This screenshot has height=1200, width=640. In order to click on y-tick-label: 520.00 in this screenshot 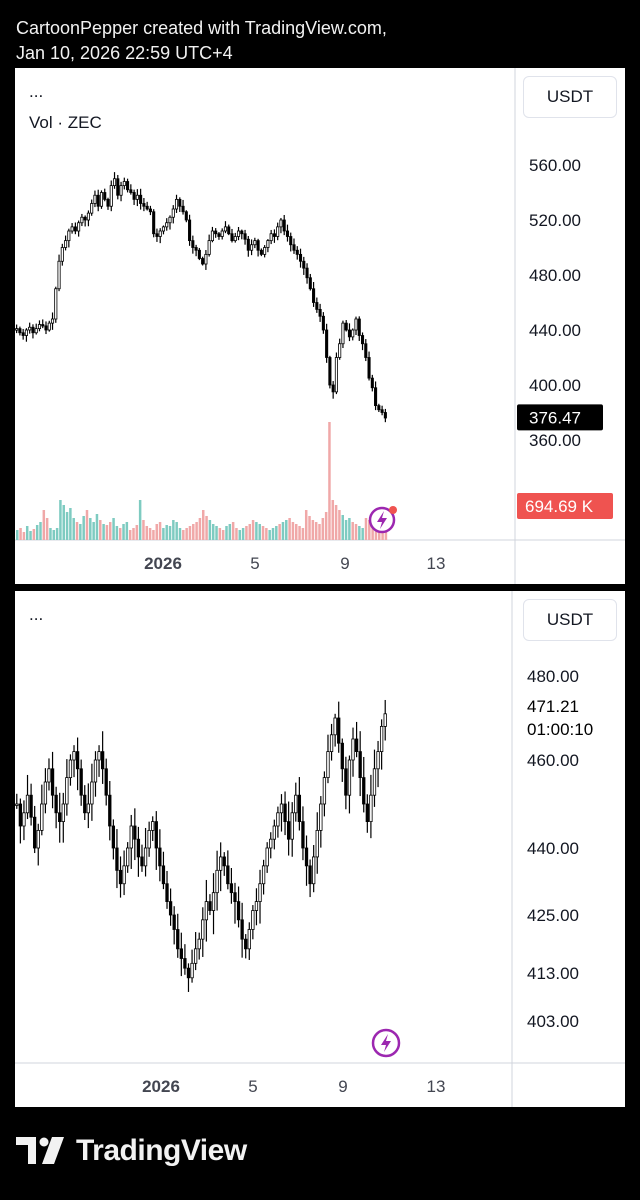, I will do `click(555, 220)`.